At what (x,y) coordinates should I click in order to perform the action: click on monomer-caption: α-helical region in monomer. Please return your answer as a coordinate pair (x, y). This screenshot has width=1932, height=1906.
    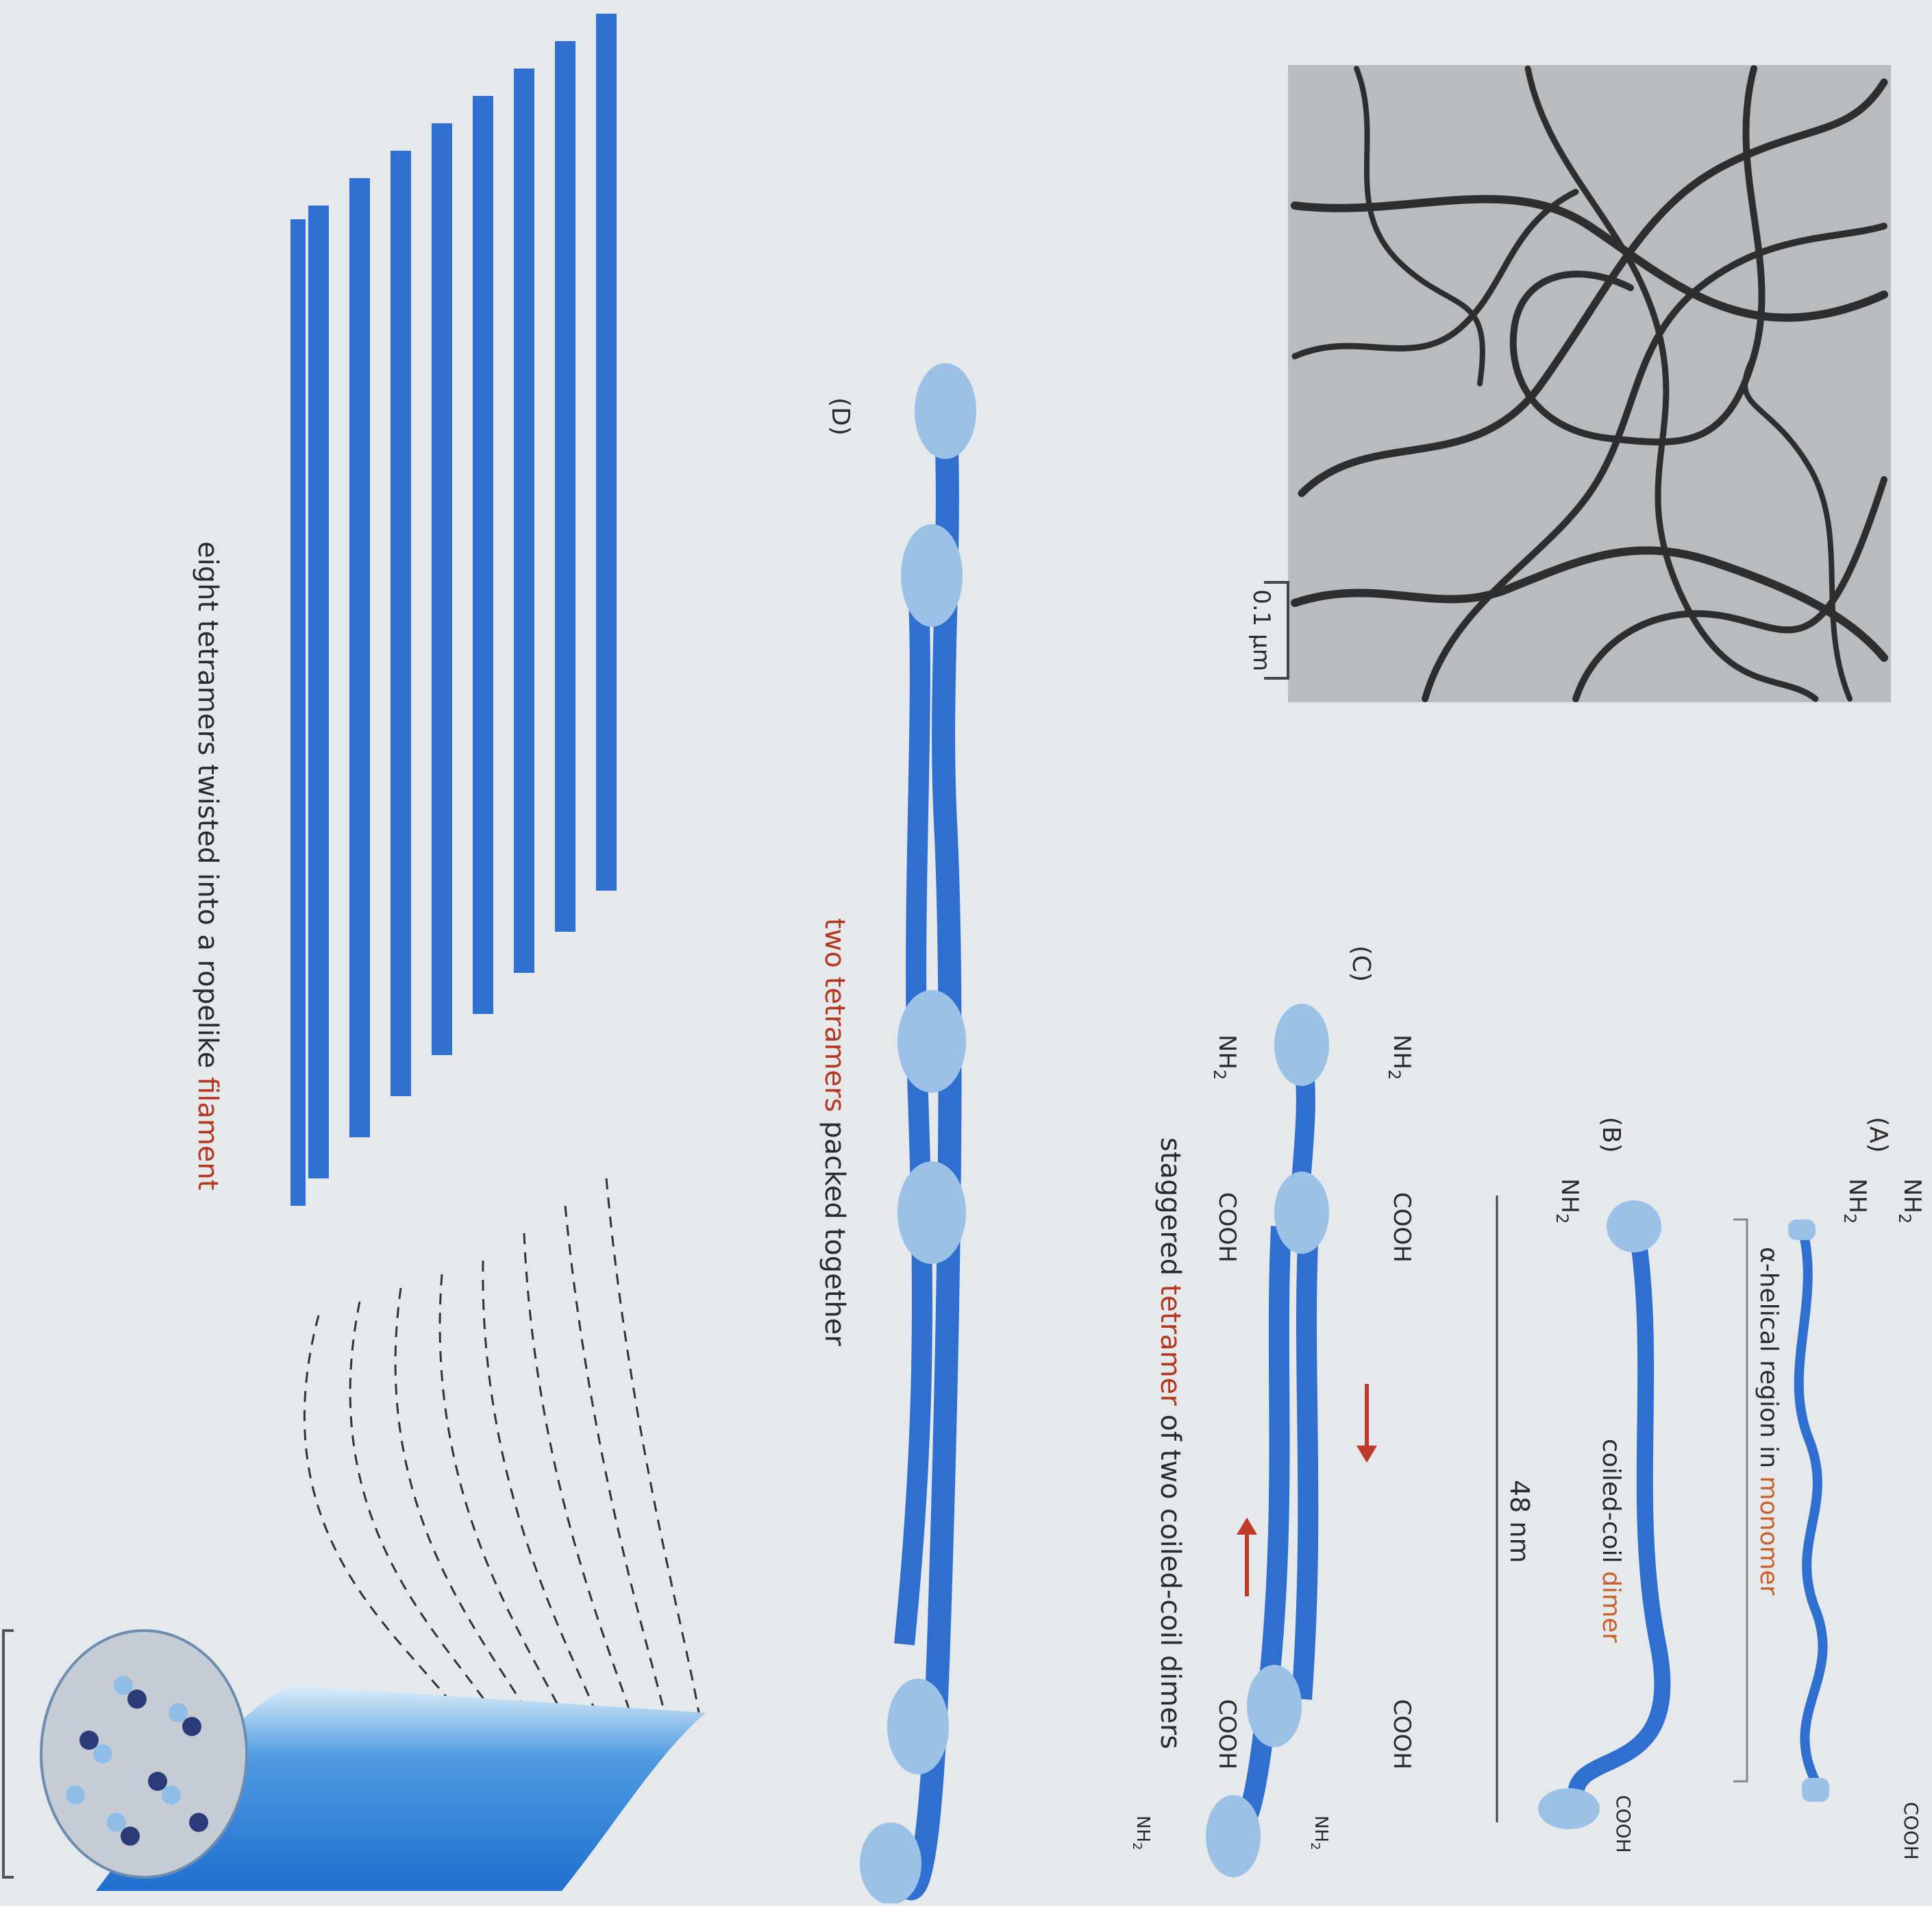
    Looking at the image, I should click on (1769, 1421).